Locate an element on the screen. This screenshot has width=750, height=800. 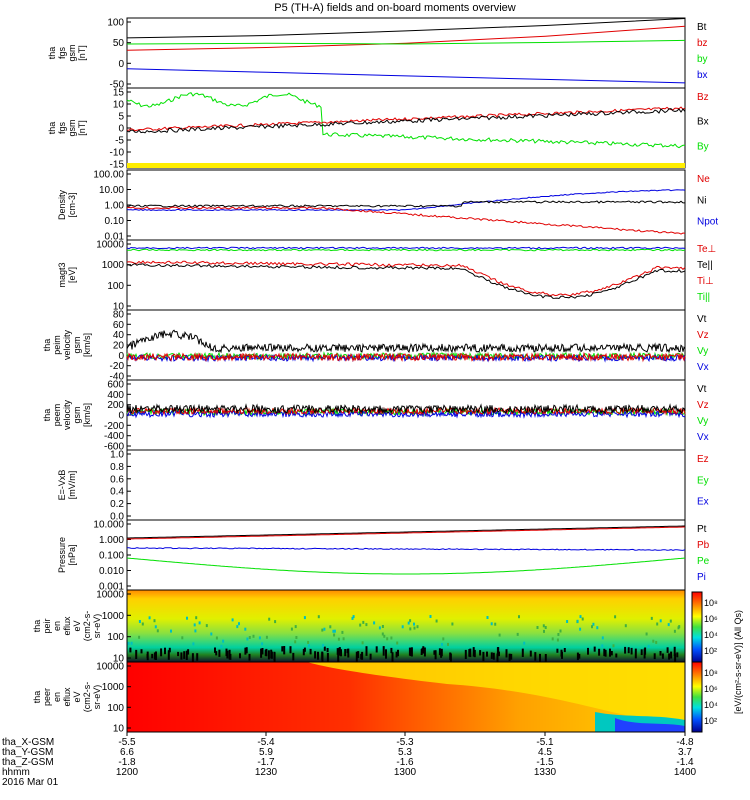
y-tick-label: -5 is located at coordinates (119, 141).